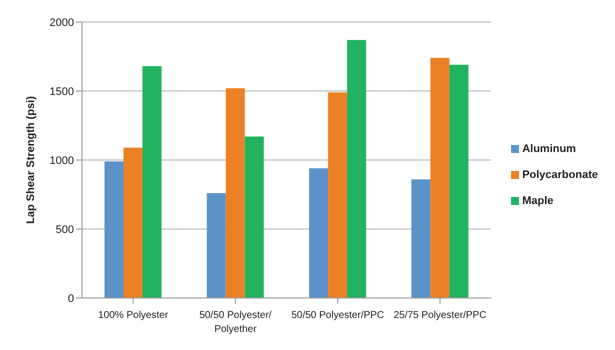 Image resolution: width=615 pixels, height=350 pixels. I want to click on x-tick-label: 100% Polyester, so click(133, 315).